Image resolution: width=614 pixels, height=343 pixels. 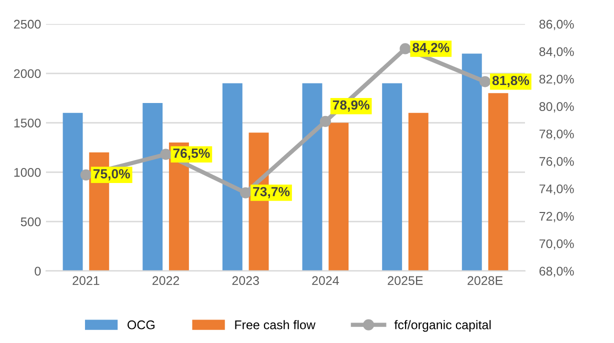 I want to click on y2-tick-label: 84,0%, so click(x=556, y=52).